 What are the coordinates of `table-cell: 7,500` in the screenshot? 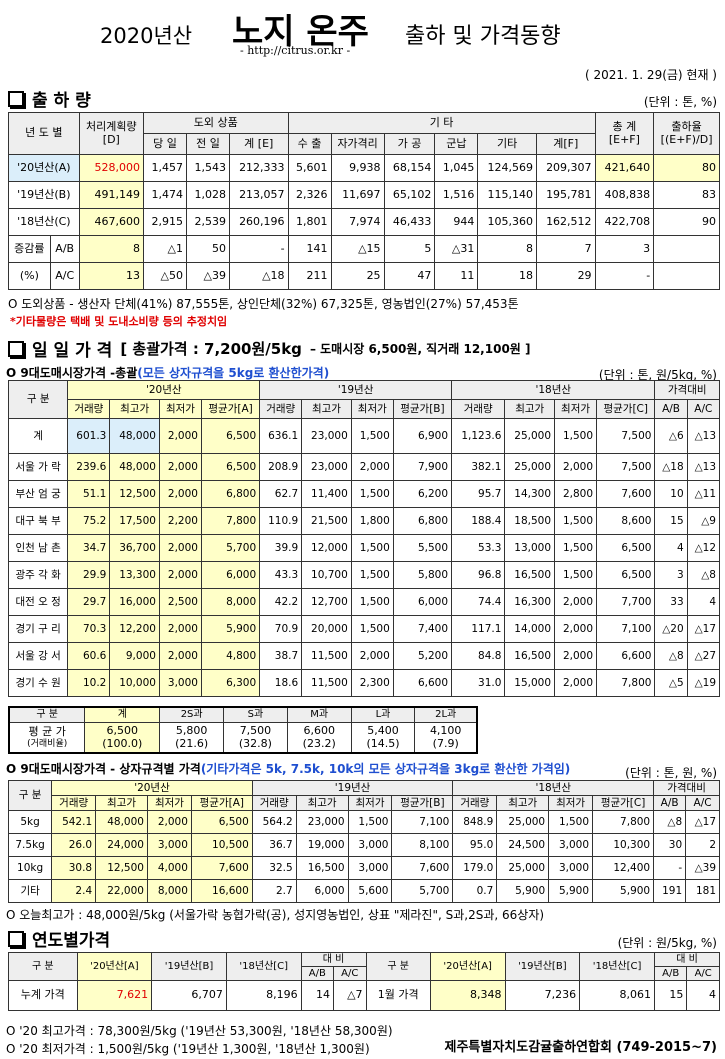 It's located at (626, 467).